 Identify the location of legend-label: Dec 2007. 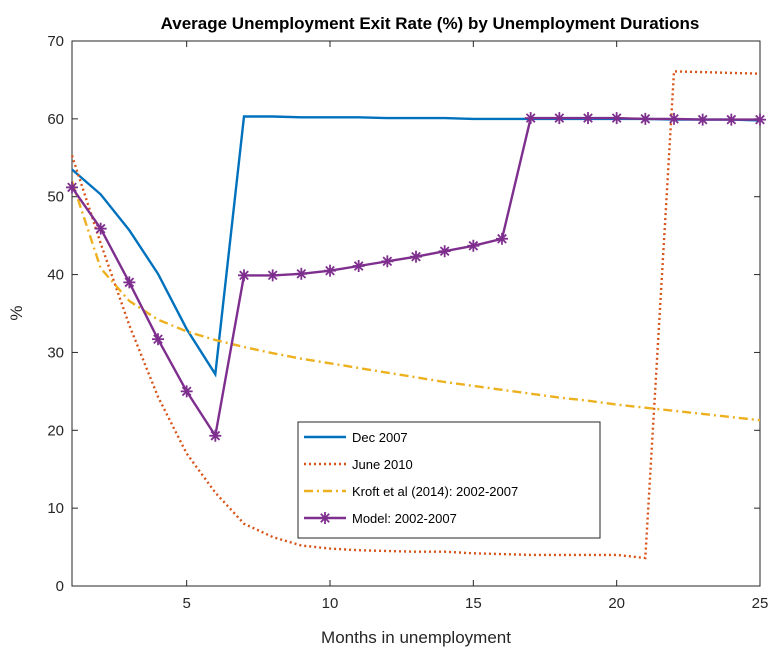
(380, 437).